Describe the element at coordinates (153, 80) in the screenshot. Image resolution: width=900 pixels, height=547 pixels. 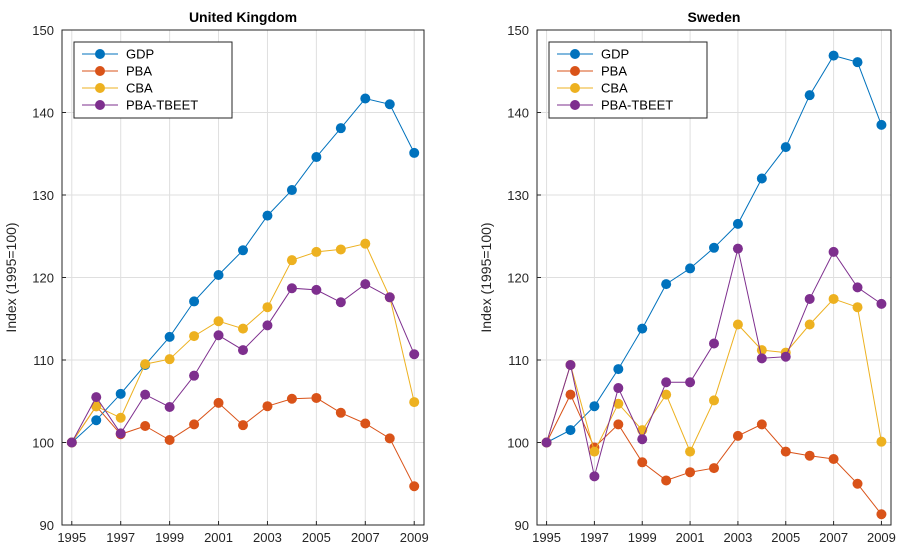
I see `legend: GDP PBA CBA PBA-TBEET` at that location.